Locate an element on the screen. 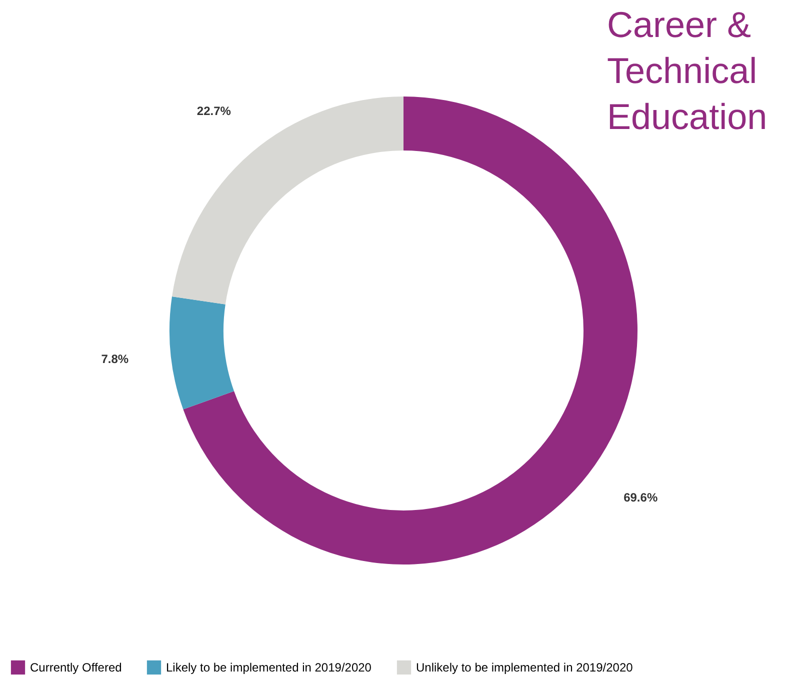 The image size is (807, 685). data-label: 22.7% is located at coordinates (214, 111).